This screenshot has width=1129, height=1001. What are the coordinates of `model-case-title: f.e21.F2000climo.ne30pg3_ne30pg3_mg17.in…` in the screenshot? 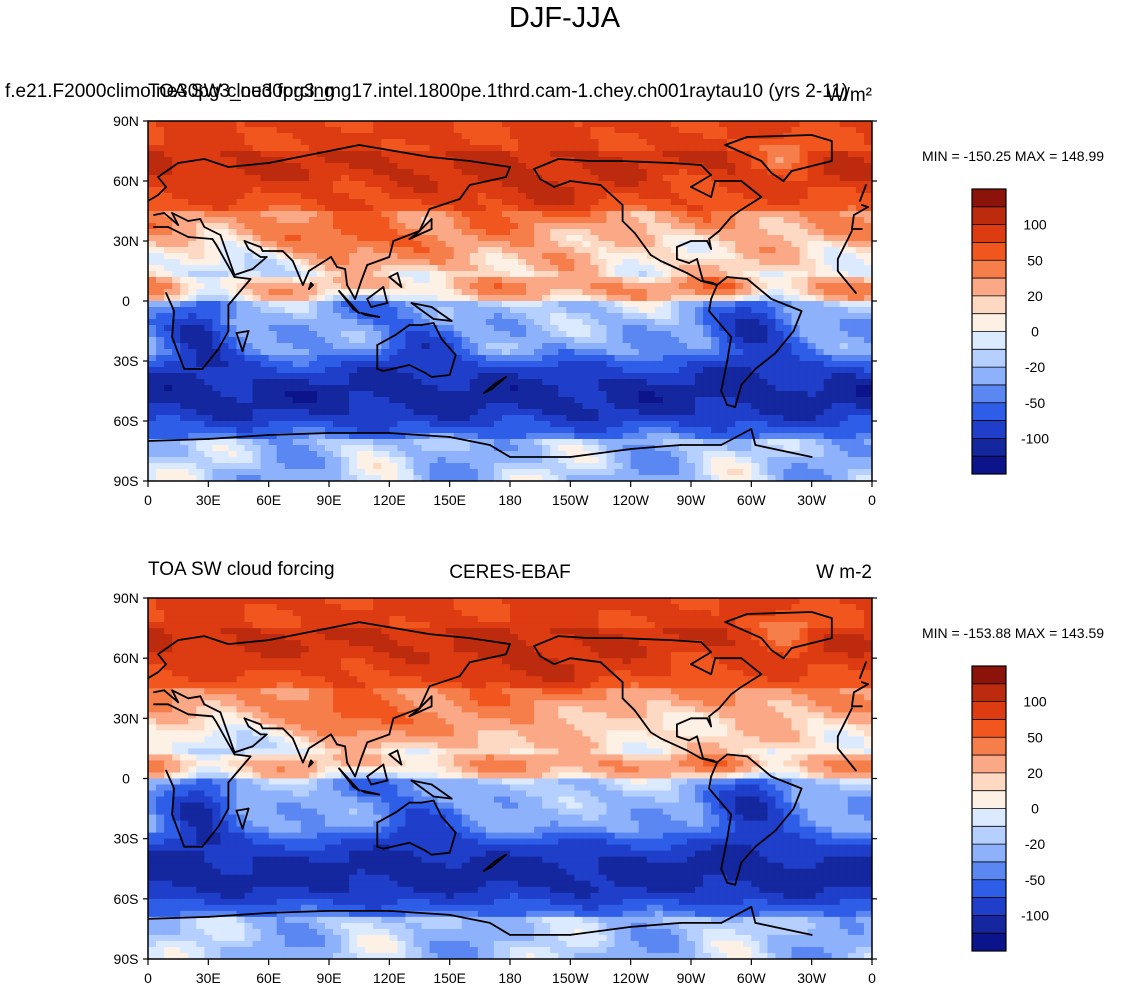 It's located at (426, 91).